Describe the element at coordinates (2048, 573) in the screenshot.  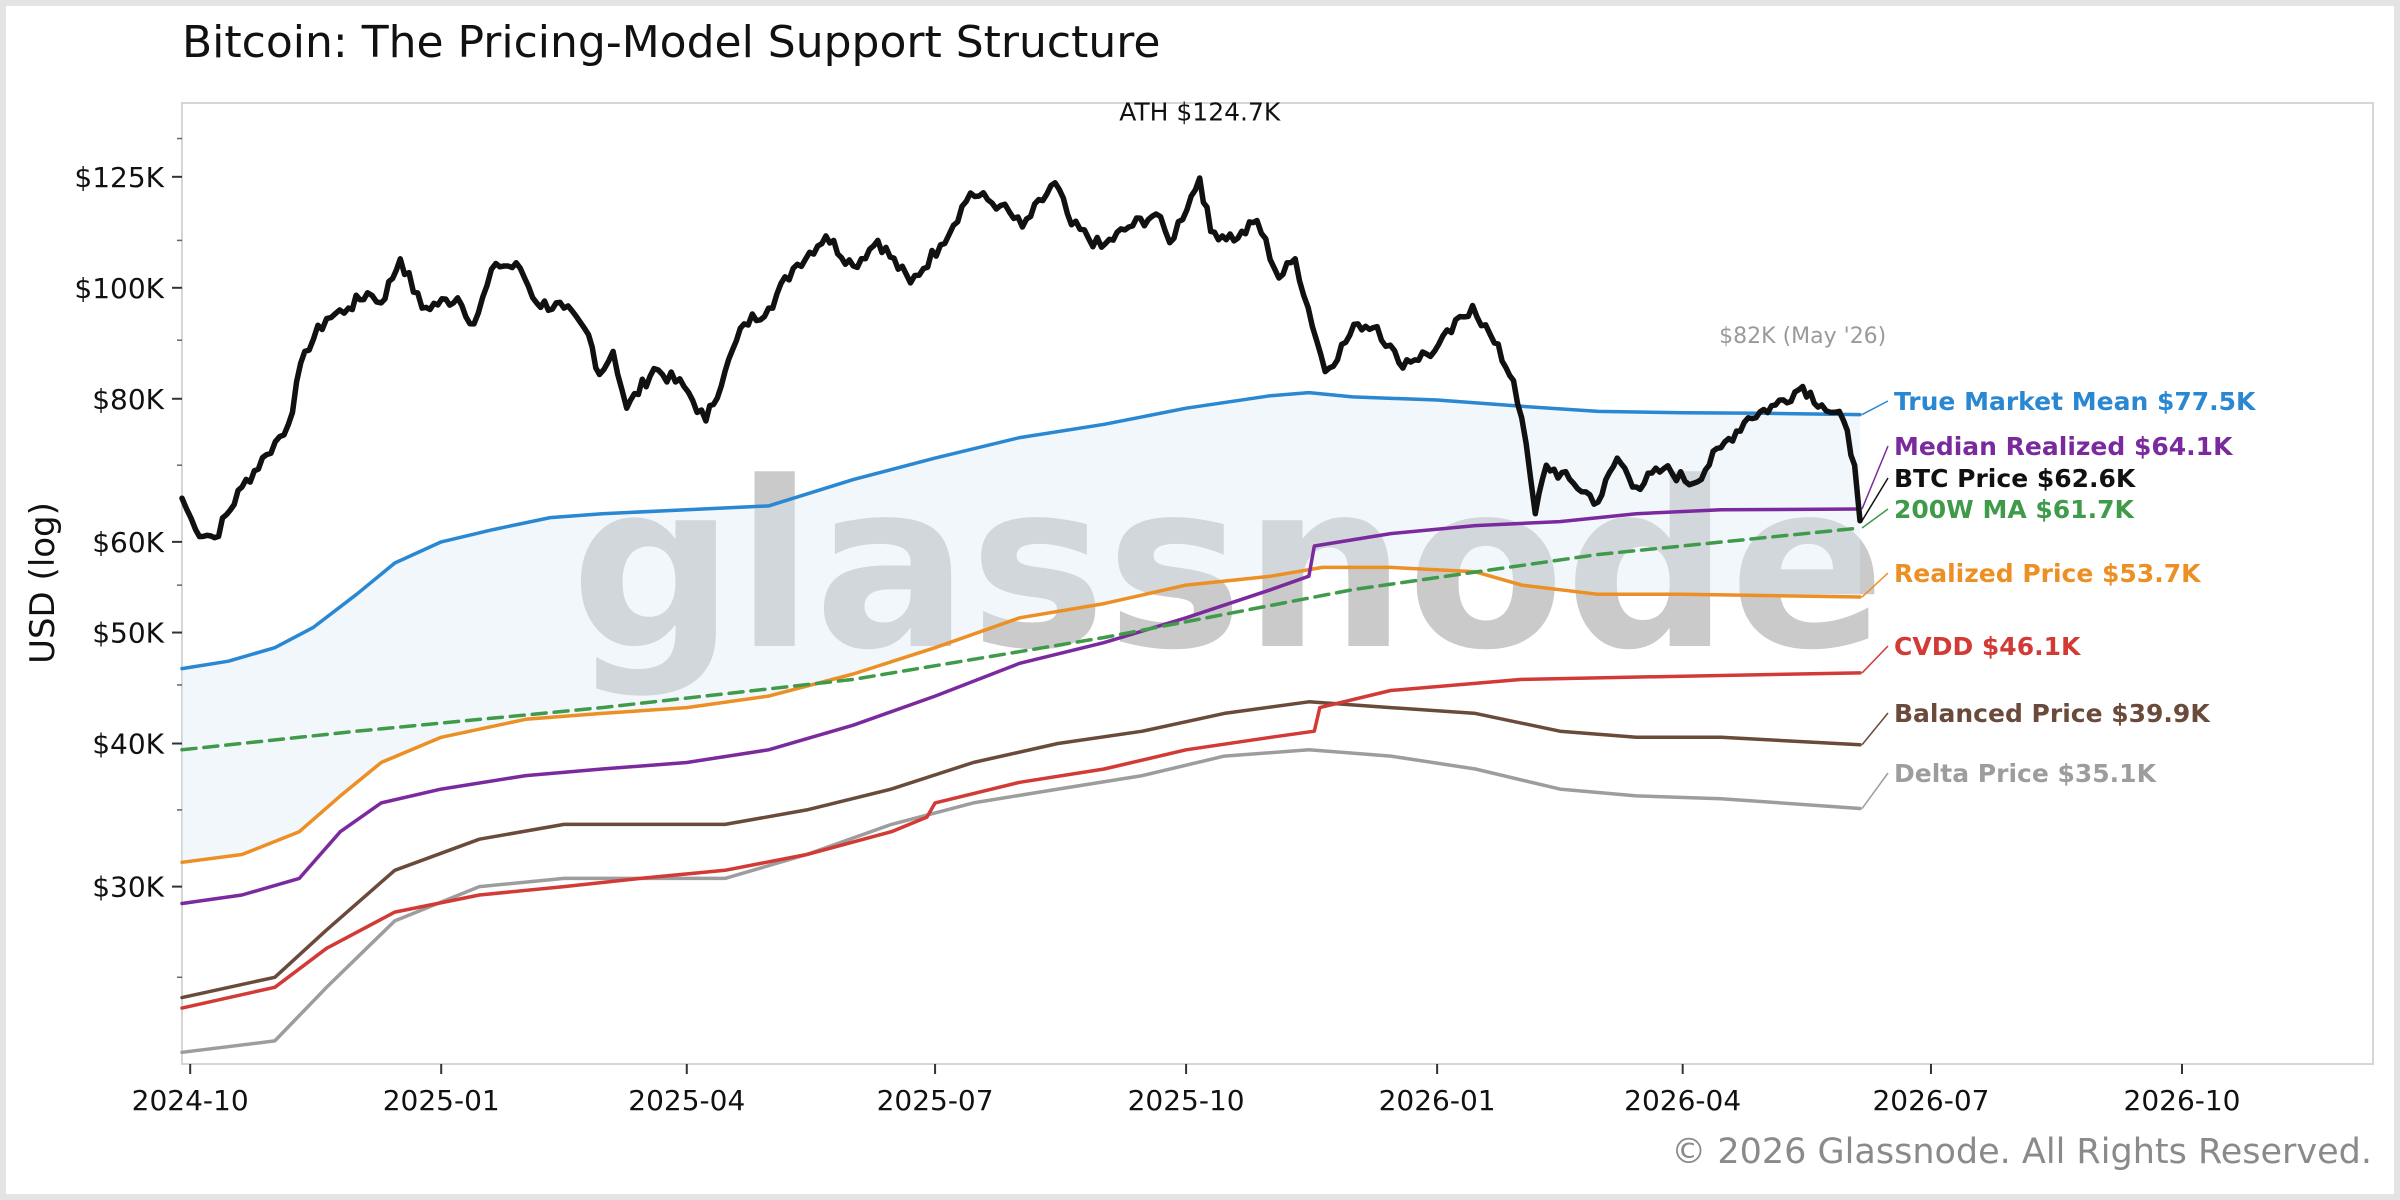
I see `end-label-realized-price: Realized Price $53.7K` at that location.